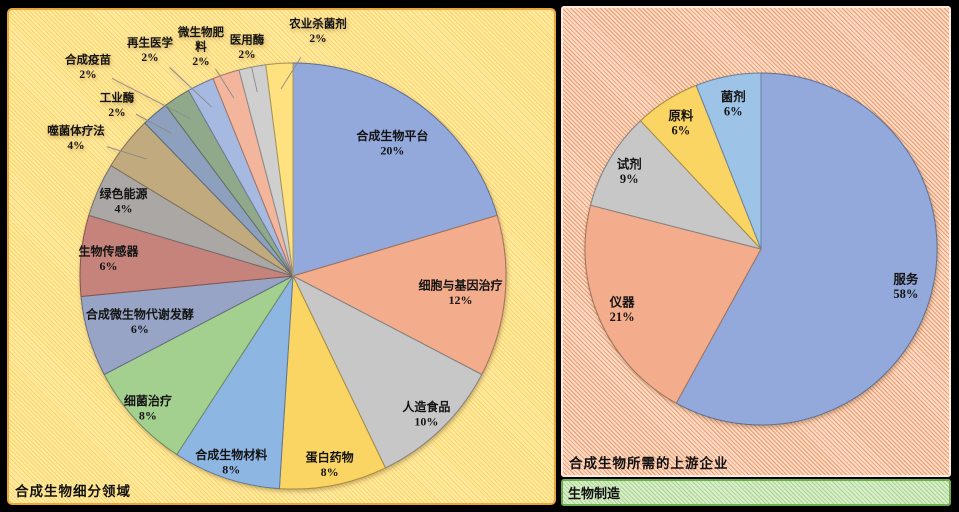 Image resolution: width=959 pixels, height=512 pixels. I want to click on slice-label: 细菌治疗 8%, so click(148, 408).